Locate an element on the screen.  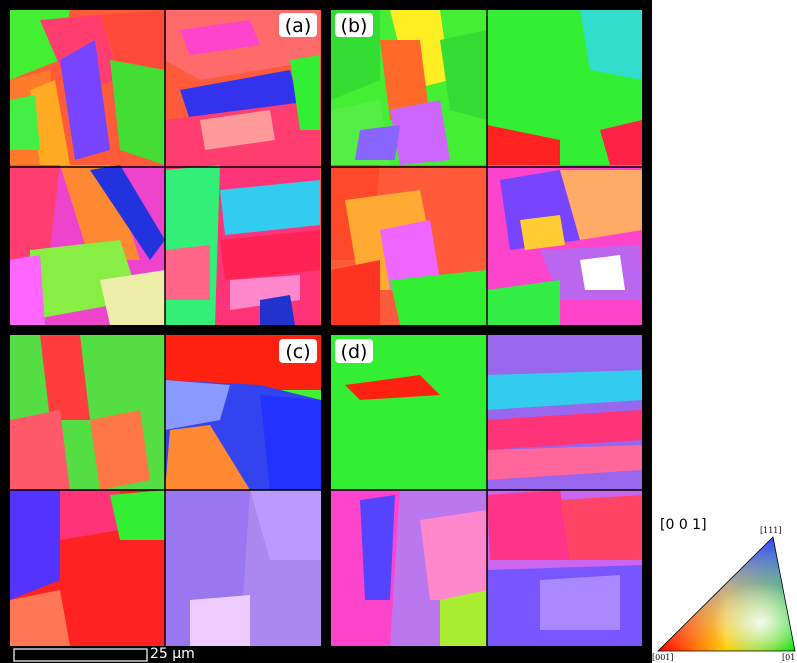
panel-label-d: (d) is located at coordinates (354, 351).